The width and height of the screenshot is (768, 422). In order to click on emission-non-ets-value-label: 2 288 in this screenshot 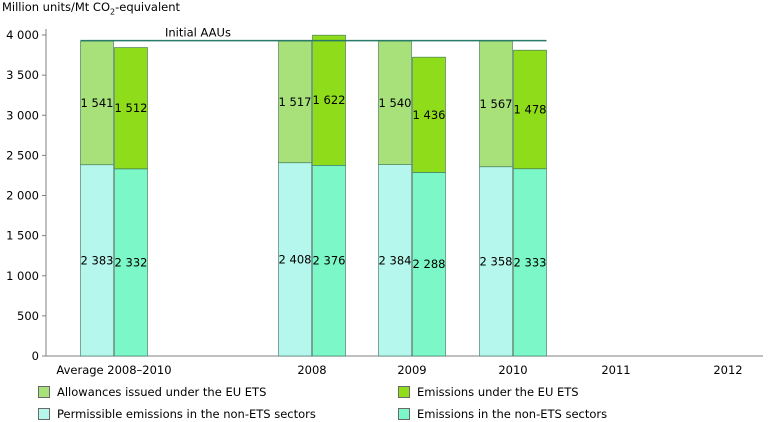, I will do `click(429, 264)`.